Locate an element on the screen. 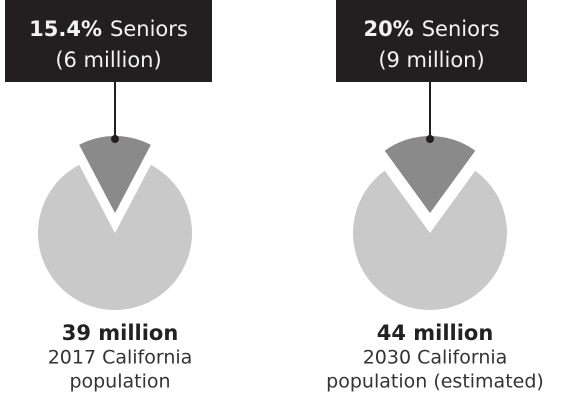 This screenshot has width=588, height=416. chart-title: 39 million is located at coordinates (120, 333).